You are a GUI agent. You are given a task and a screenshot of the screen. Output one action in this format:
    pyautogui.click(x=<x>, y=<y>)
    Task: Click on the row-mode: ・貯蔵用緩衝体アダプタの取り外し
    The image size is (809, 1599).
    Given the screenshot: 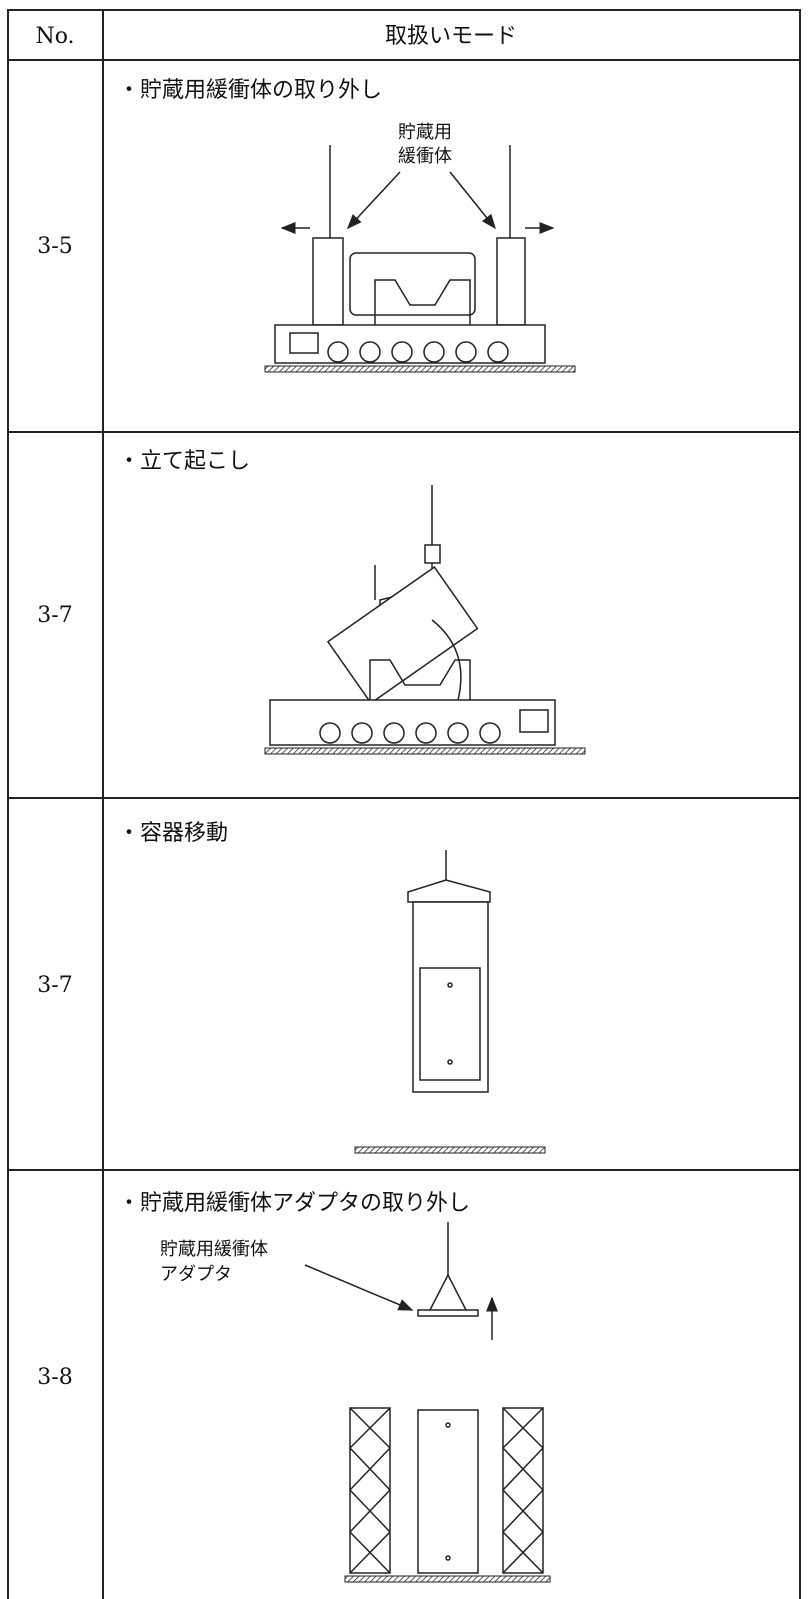 What is the action you would take?
    pyautogui.click(x=294, y=1203)
    